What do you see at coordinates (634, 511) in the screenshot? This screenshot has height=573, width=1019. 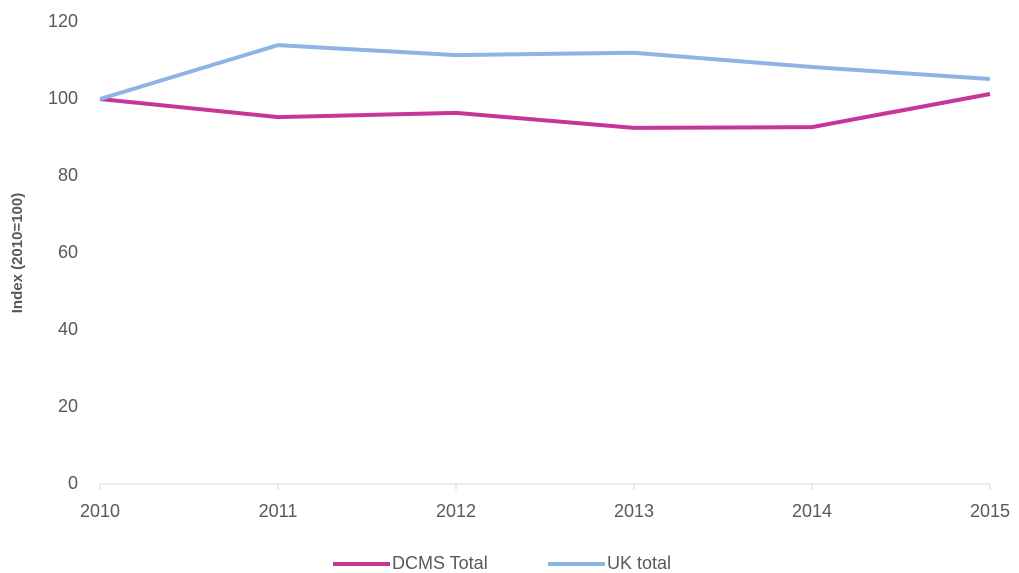 I see `x-tick-label: 2013` at bounding box center [634, 511].